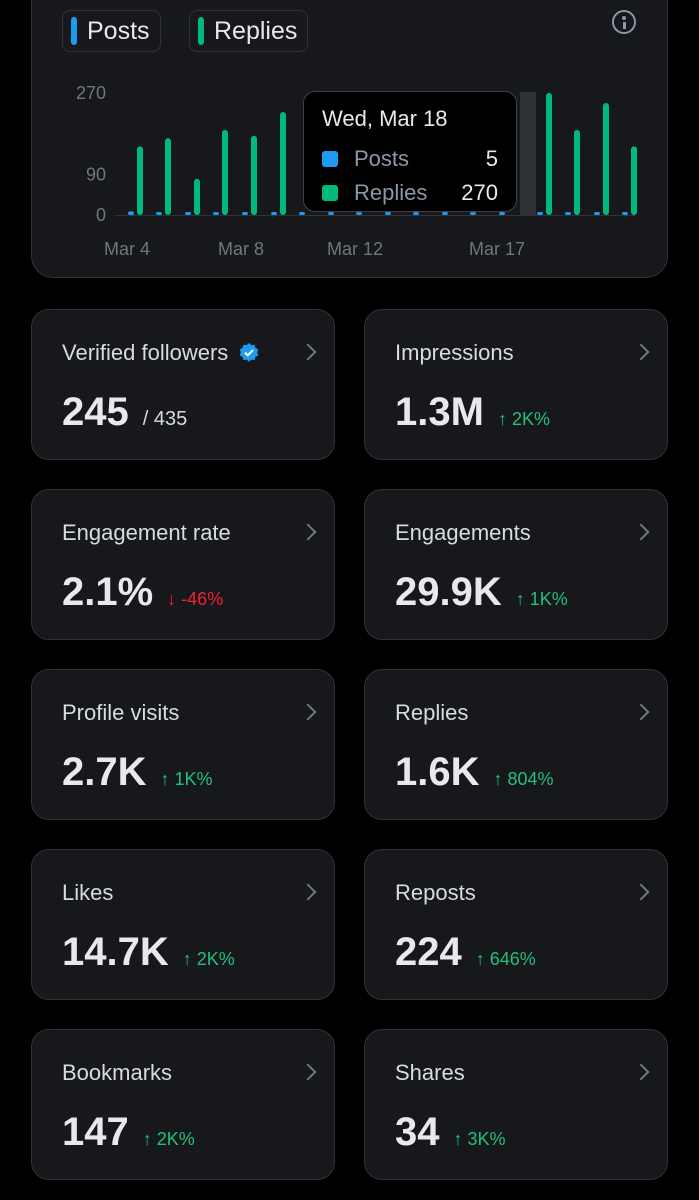  Describe the element at coordinates (96, 174) in the screenshot. I see `y-tick-label: 90` at that location.